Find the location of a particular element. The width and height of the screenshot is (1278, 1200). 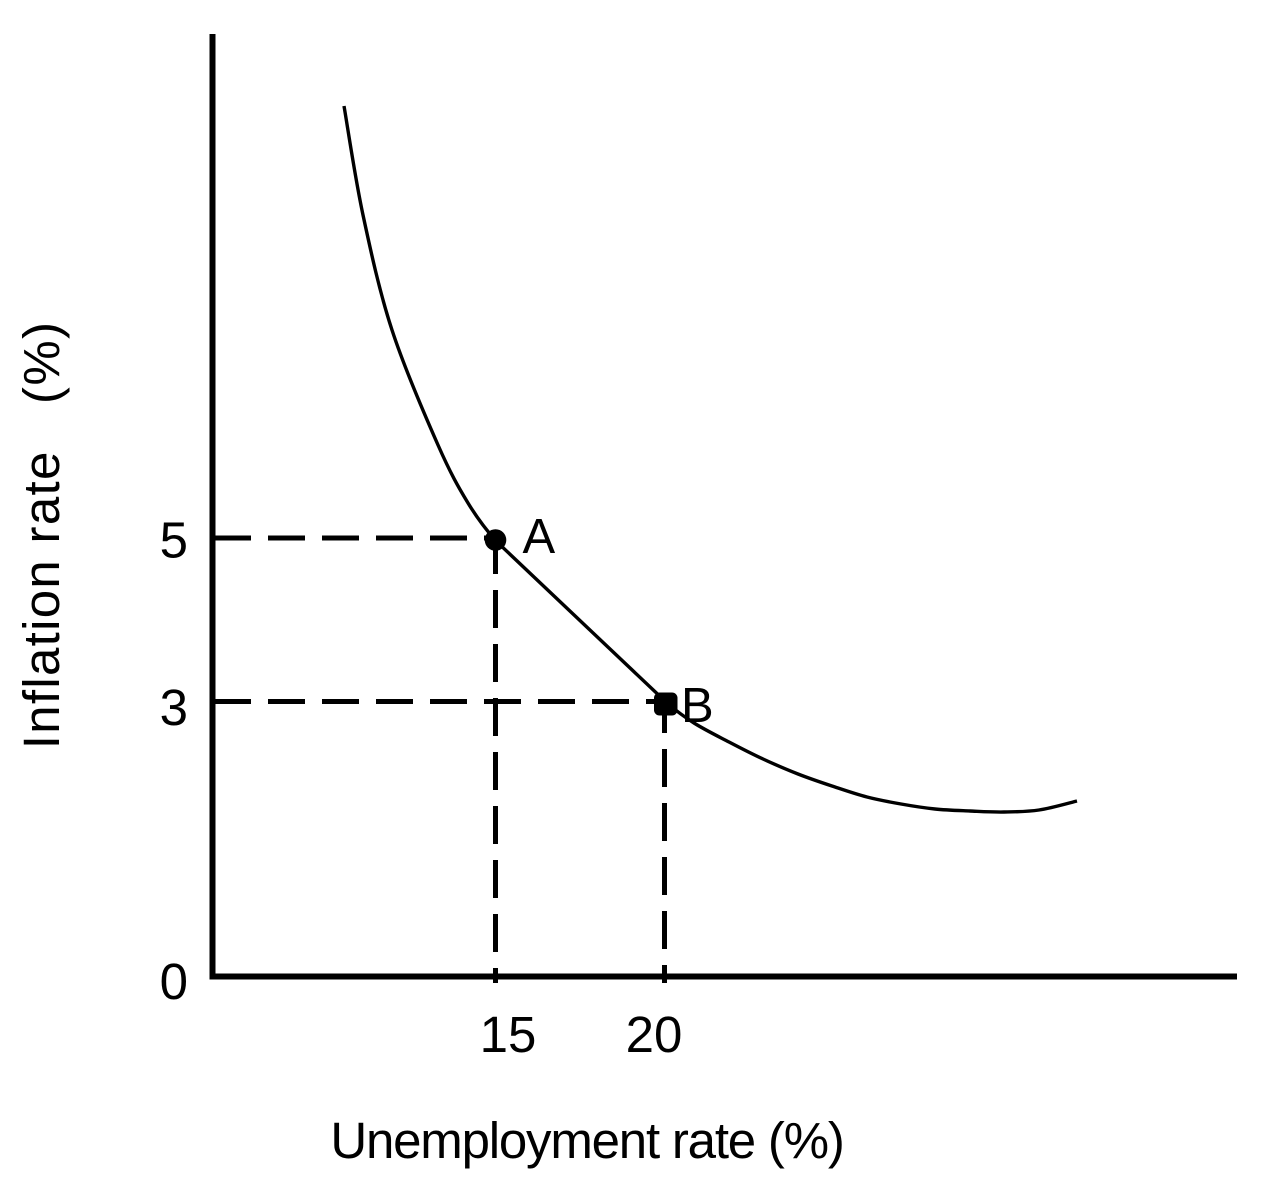

svg-text: 15 is located at coordinates (508, 1034).